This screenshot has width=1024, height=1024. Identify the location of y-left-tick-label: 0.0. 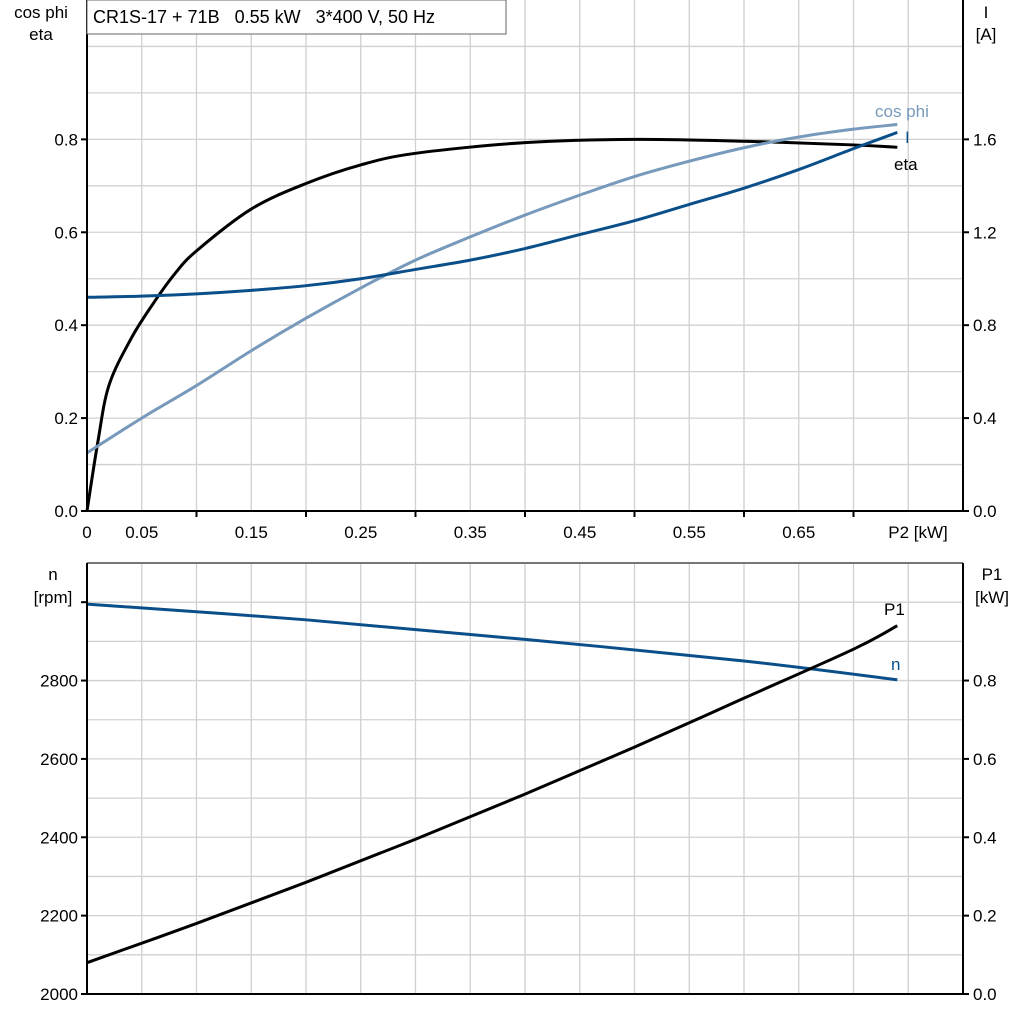
(66, 511).